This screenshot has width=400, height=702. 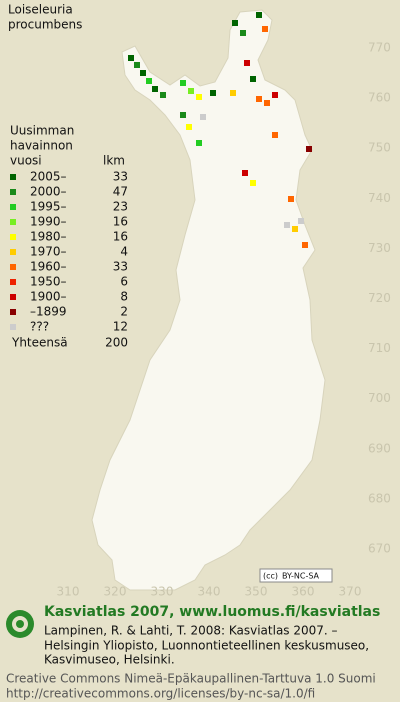 What do you see at coordinates (256, 592) in the screenshot?
I see `x-tick-label: 350` at bounding box center [256, 592].